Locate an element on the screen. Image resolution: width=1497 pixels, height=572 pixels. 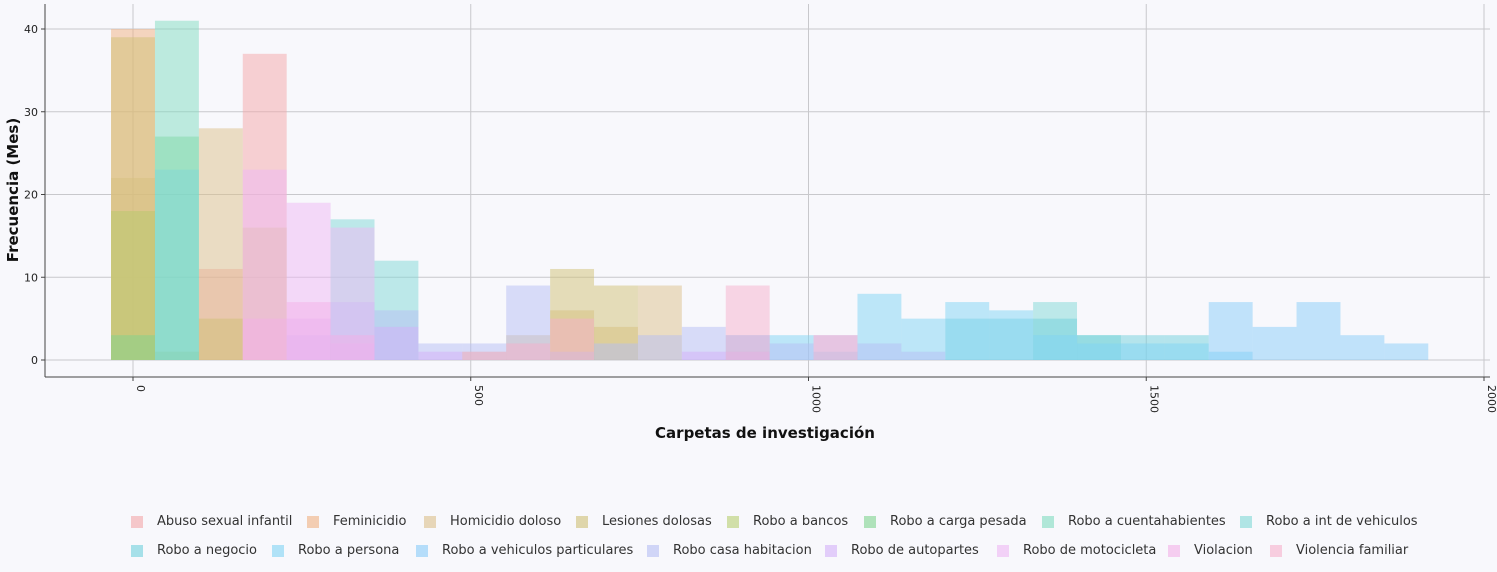
y-tick-label: 20 is located at coordinates (31, 195).